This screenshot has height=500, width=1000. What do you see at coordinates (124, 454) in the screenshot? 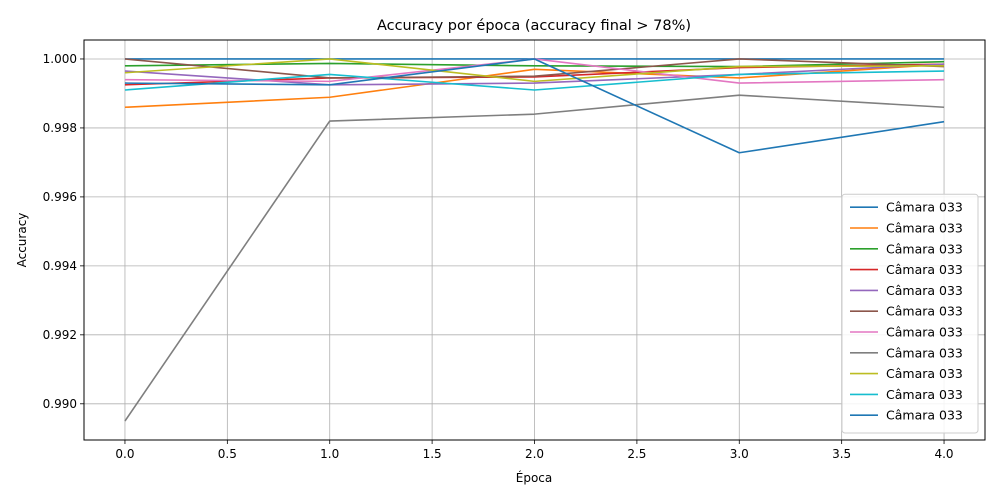
I see `x-tick-label: 0.0` at bounding box center [124, 454].